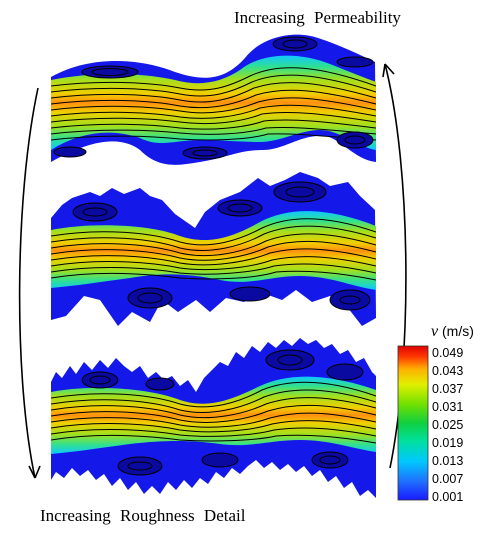  I want to click on panel2-vortices, so click(221, 246).